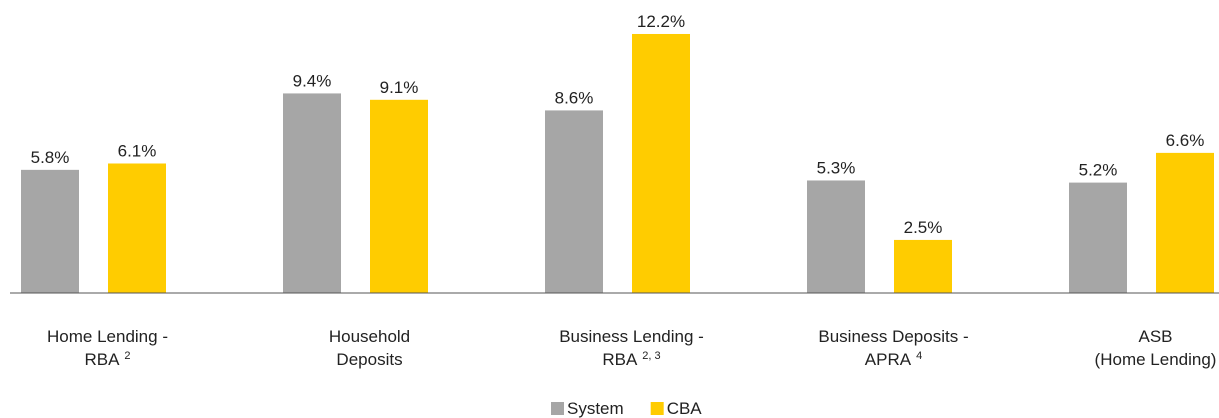  Describe the element at coordinates (888, 359) in the screenshot. I see `x-tick-label-line: APRA` at that location.